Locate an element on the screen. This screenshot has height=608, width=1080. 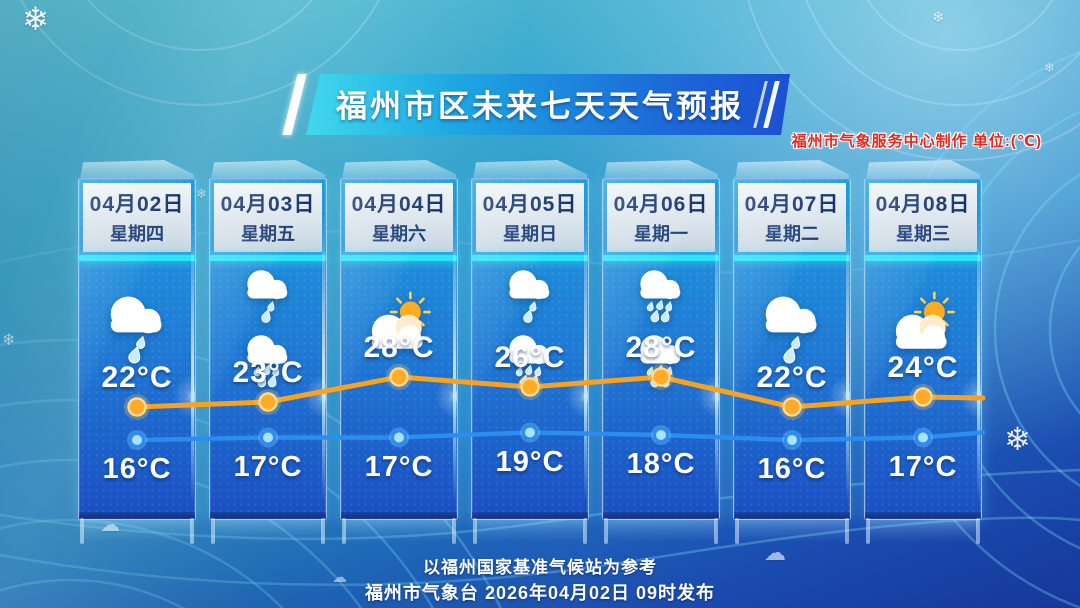
high-temp-label: 23°C is located at coordinates (268, 372).